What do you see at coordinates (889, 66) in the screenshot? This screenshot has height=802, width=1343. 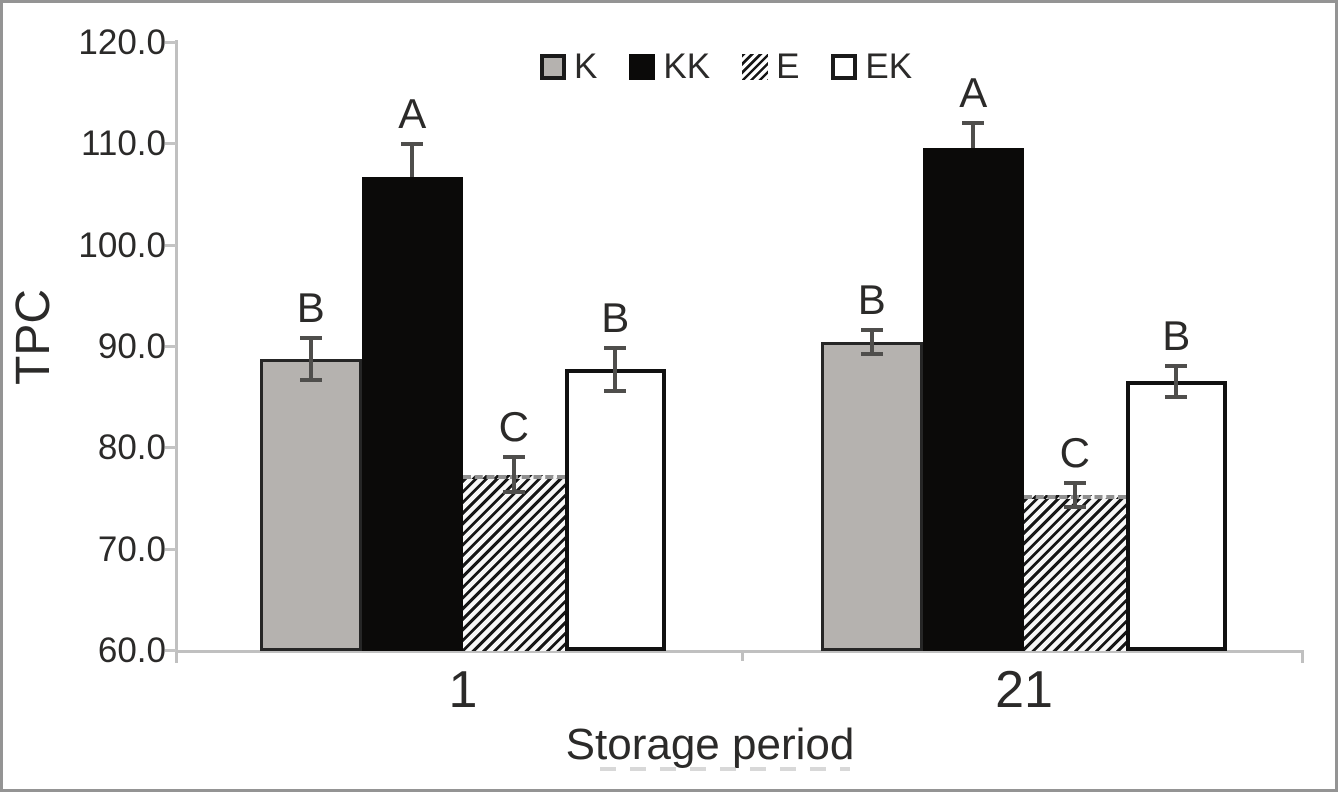 I see `legend-label-ek: EK` at bounding box center [889, 66].